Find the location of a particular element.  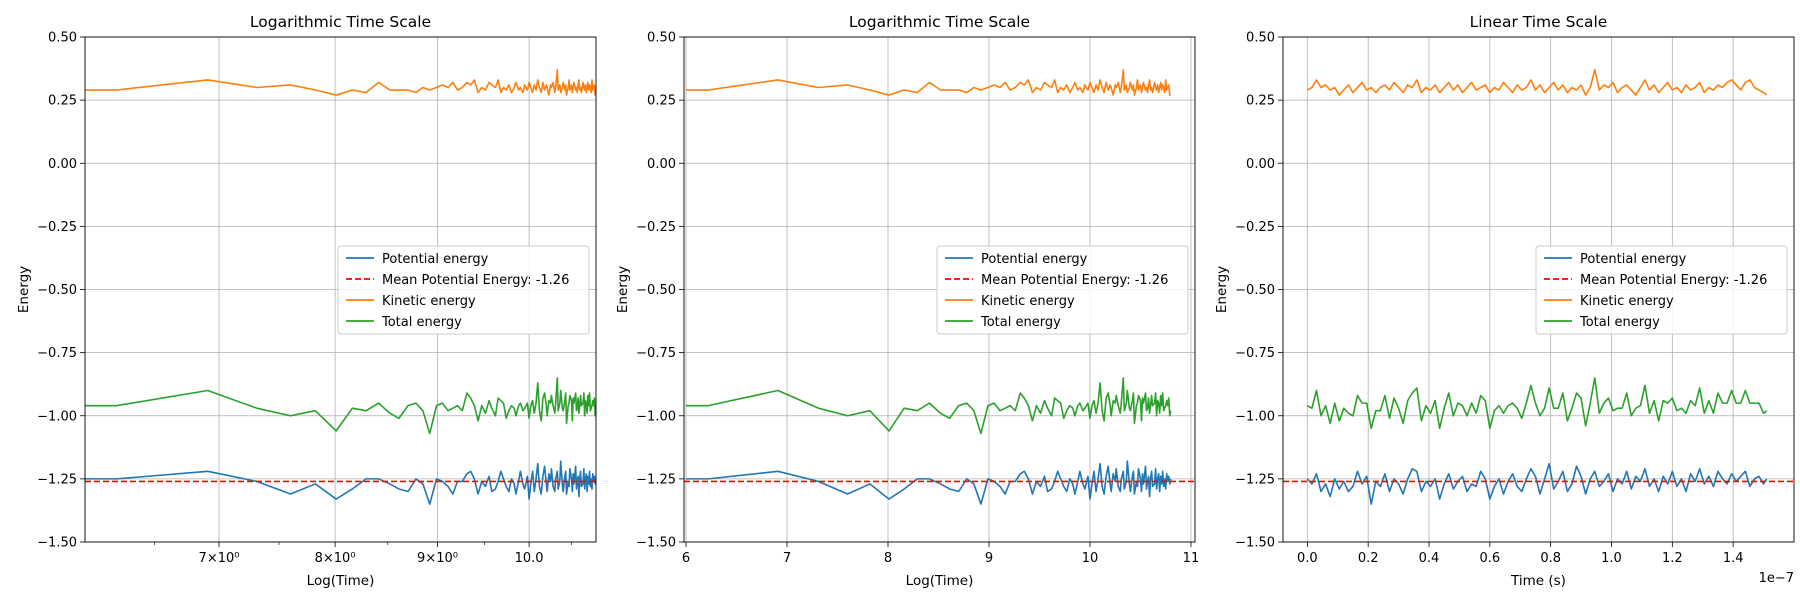

x-tick-label: 10.0 is located at coordinates (529, 558).